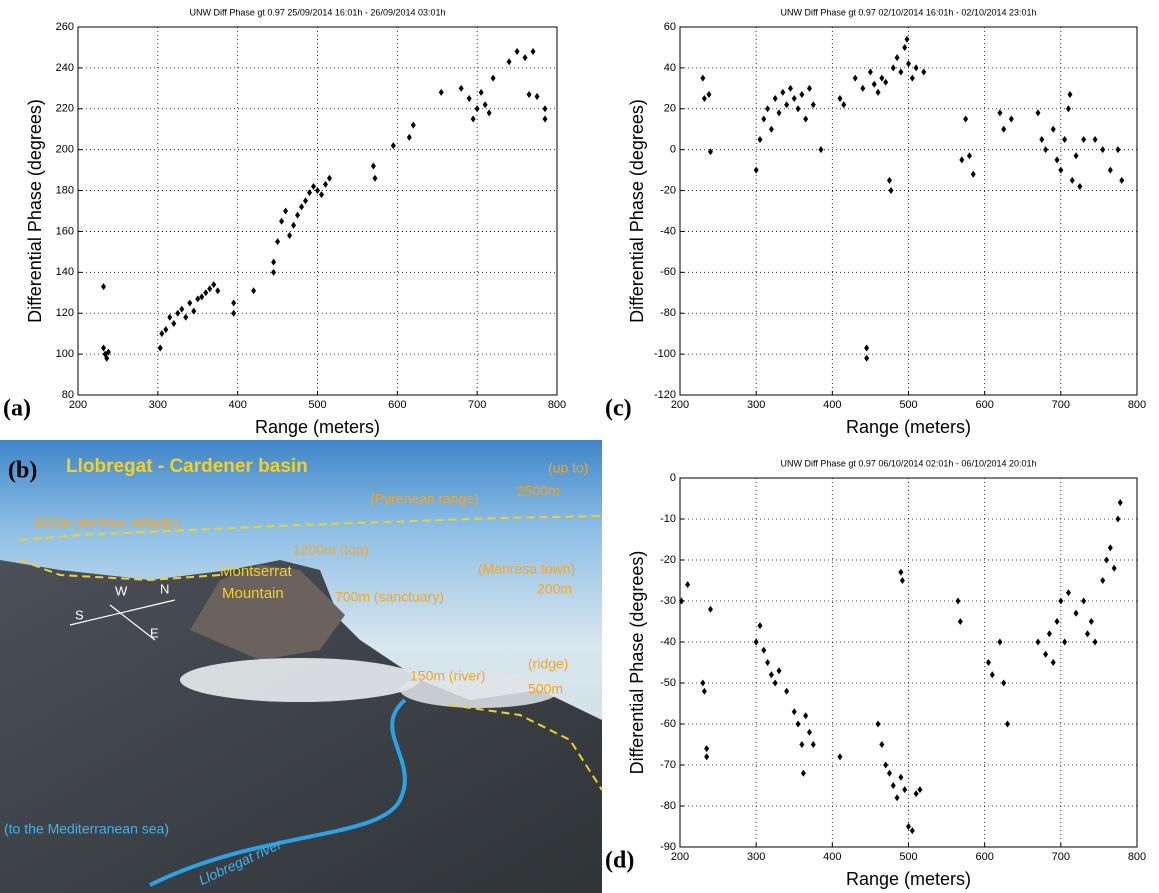 This screenshot has width=1159, height=893. What do you see at coordinates (65, 68) in the screenshot?
I see `y-tick-label: 240` at bounding box center [65, 68].